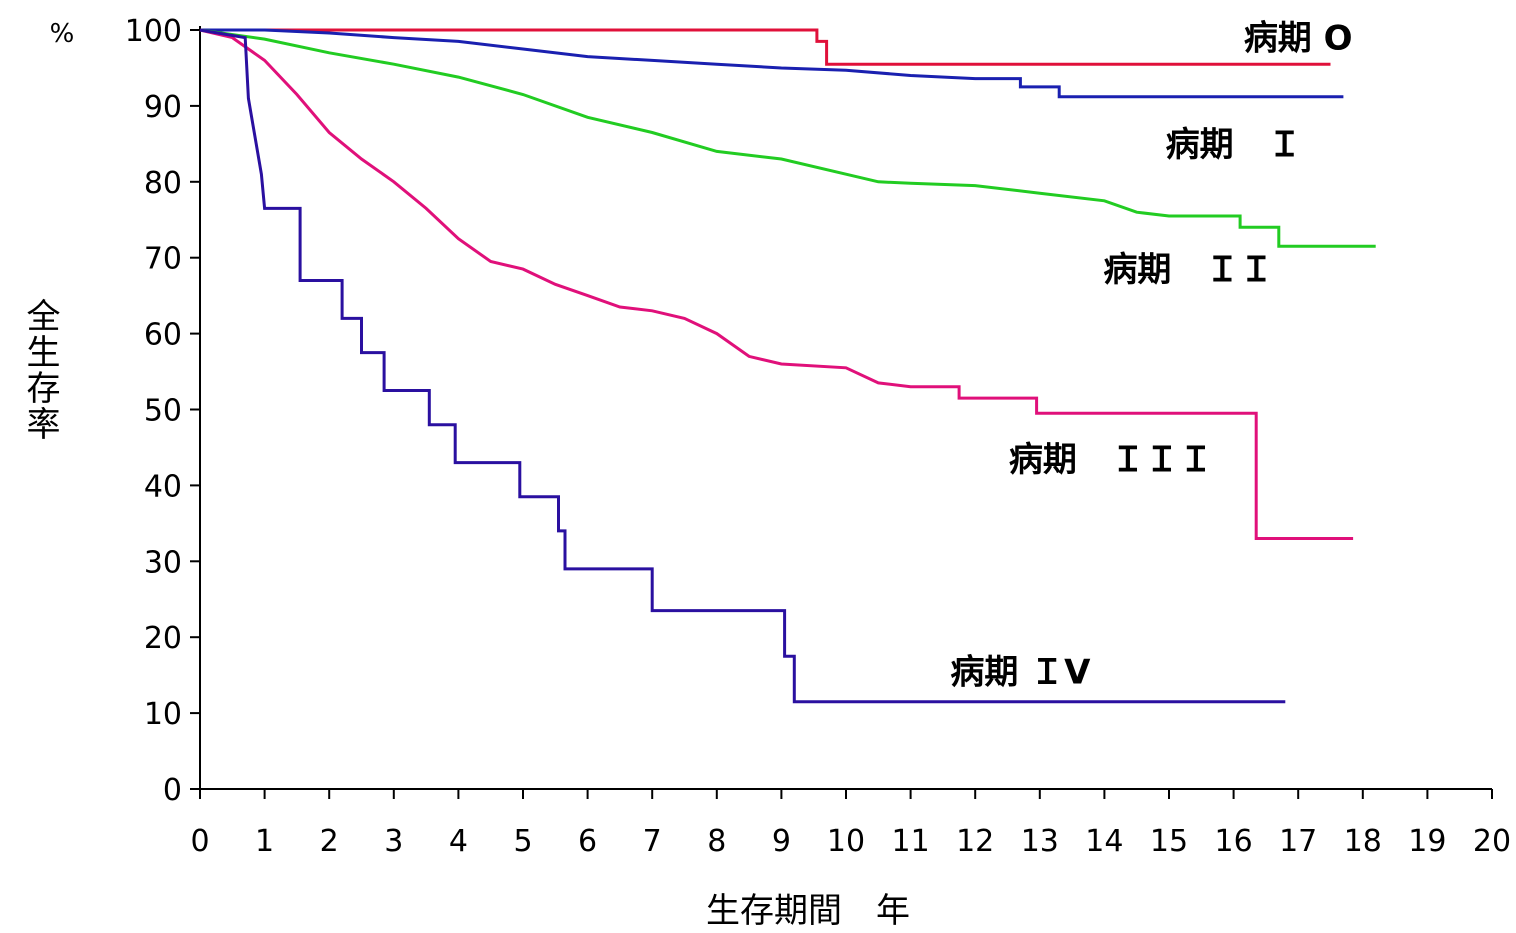  What do you see at coordinates (522, 841) in the screenshot?
I see `x-tick-label: 5` at bounding box center [522, 841].